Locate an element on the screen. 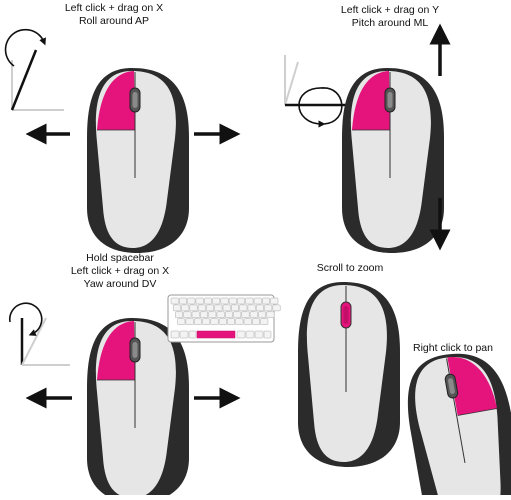  pitch-caption-line1: Left click + drag on Y is located at coordinates (390, 10).